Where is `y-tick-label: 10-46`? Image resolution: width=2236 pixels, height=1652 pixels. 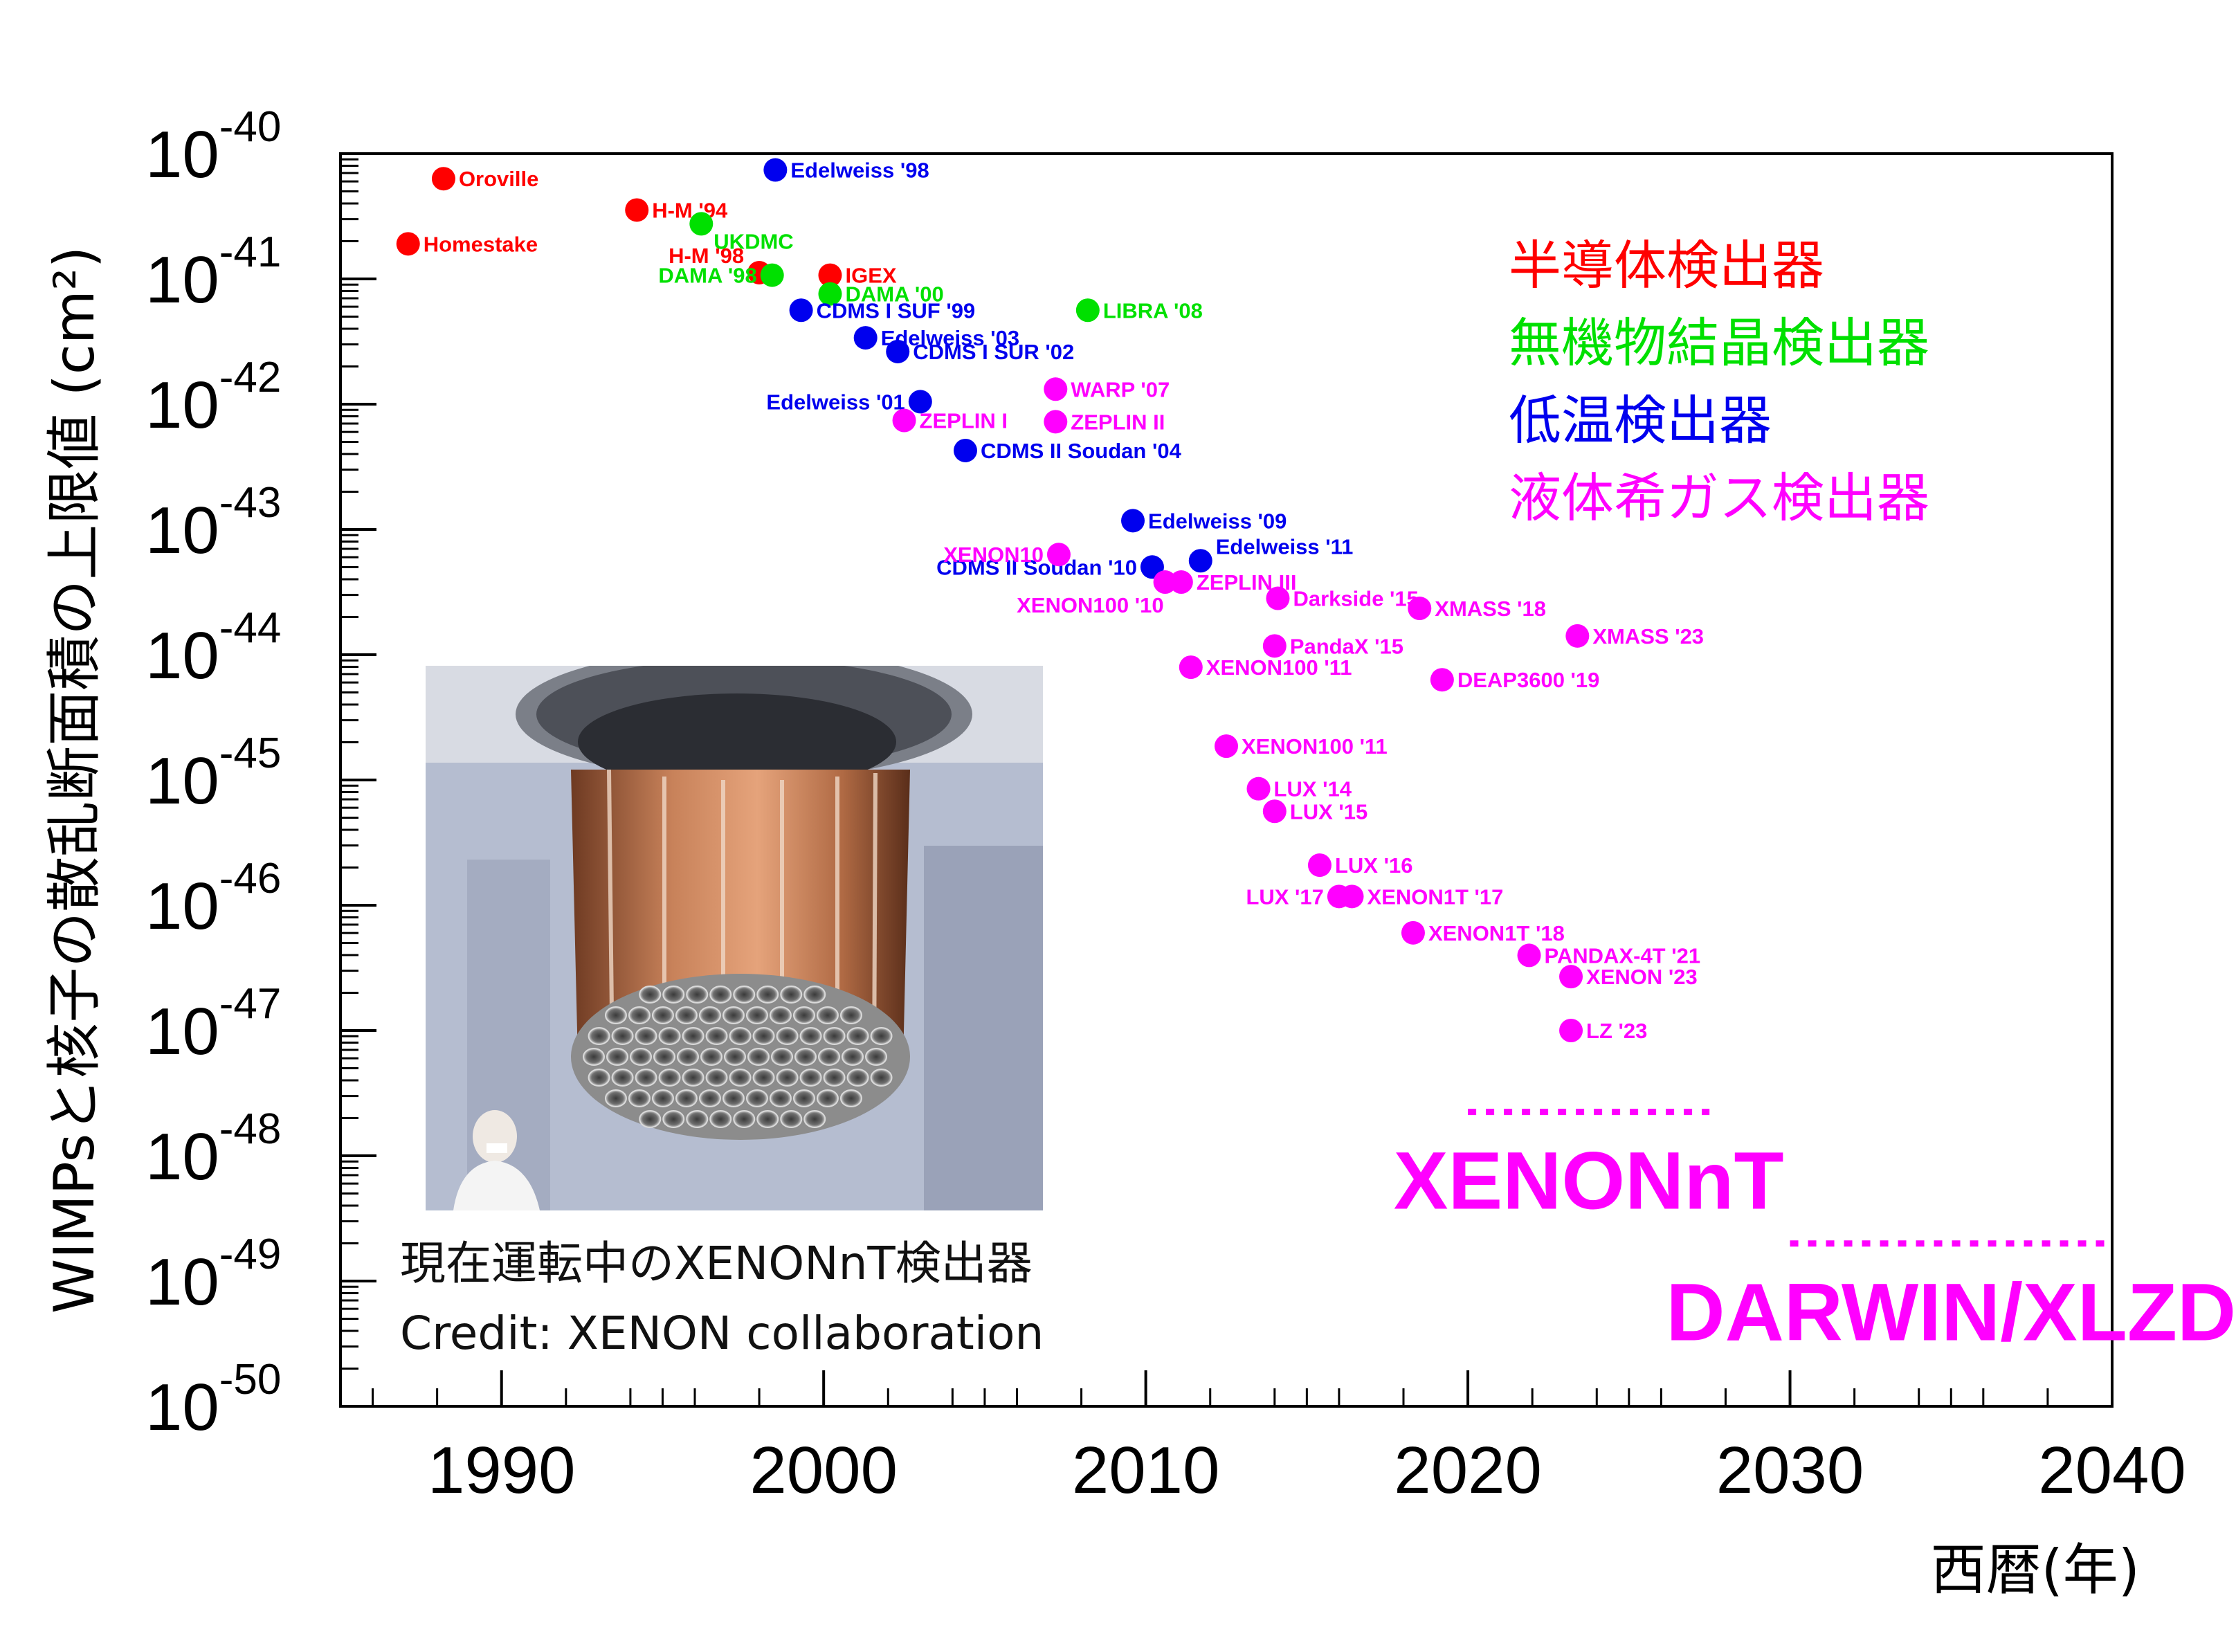 y-tick-label: 10-46 is located at coordinates (213, 899).